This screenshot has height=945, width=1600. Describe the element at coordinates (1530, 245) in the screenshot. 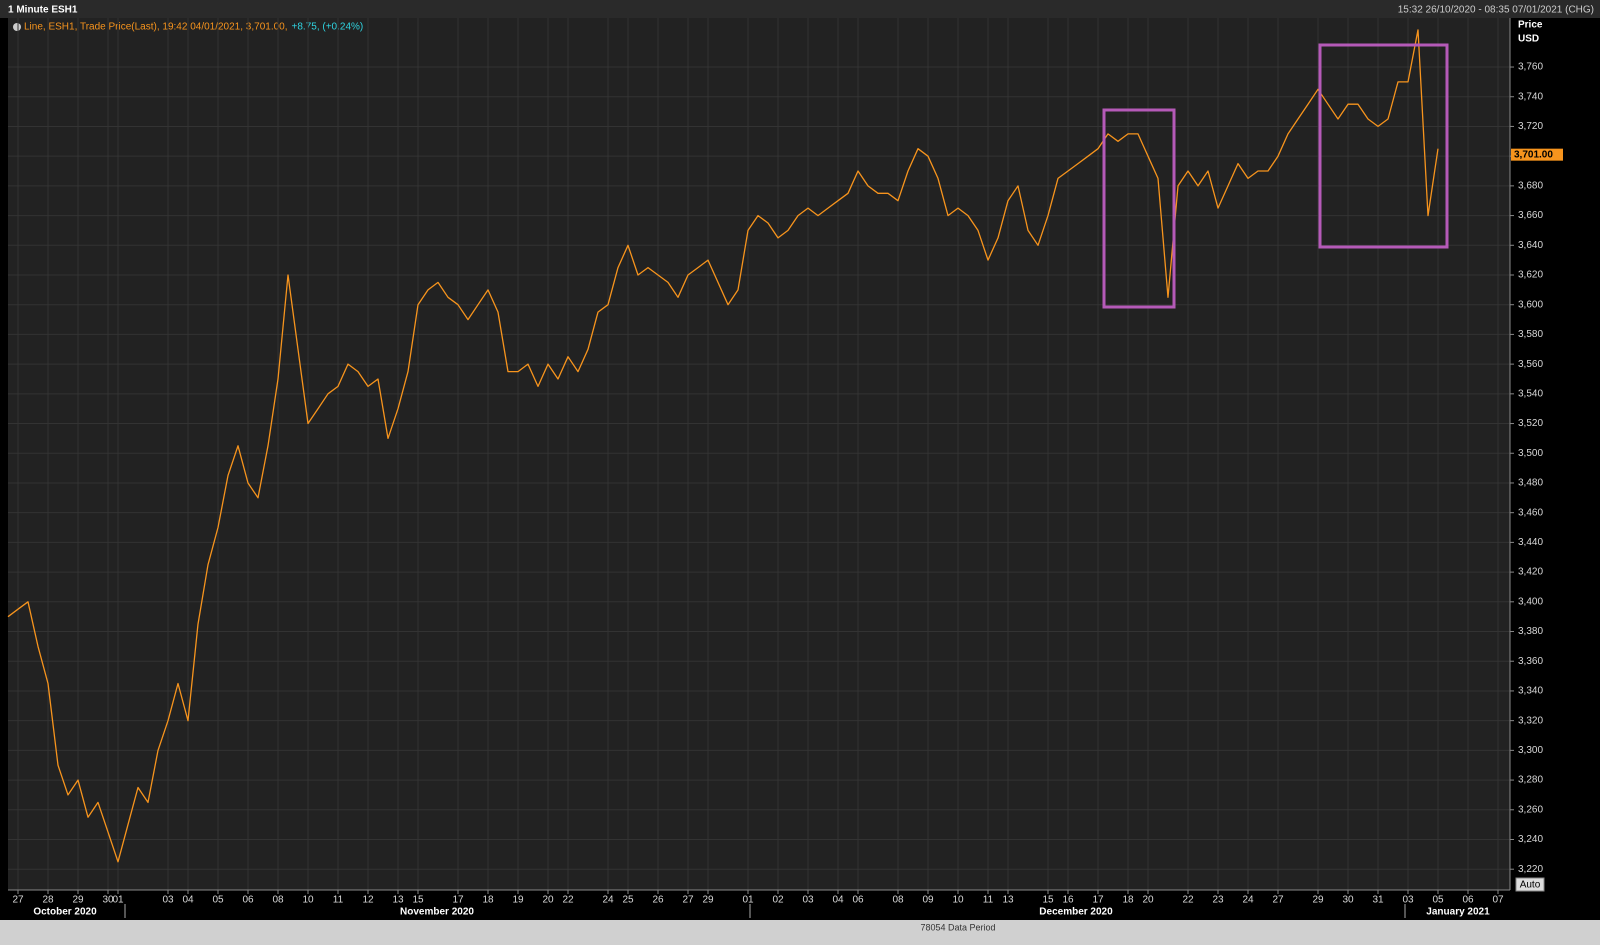

I see `y-tick-label: 3,640` at that location.